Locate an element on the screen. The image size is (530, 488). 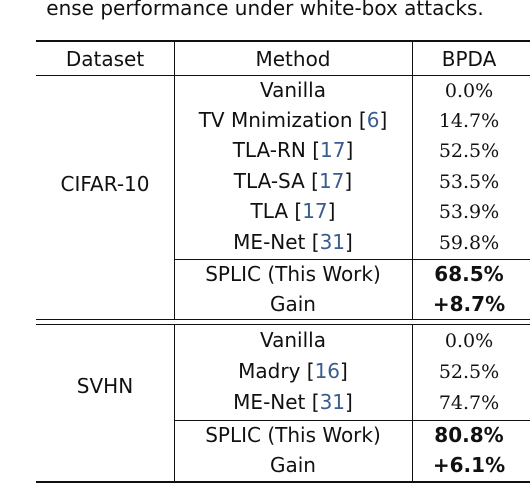
method-cell: TLA-RN [17] is located at coordinates (293, 150).